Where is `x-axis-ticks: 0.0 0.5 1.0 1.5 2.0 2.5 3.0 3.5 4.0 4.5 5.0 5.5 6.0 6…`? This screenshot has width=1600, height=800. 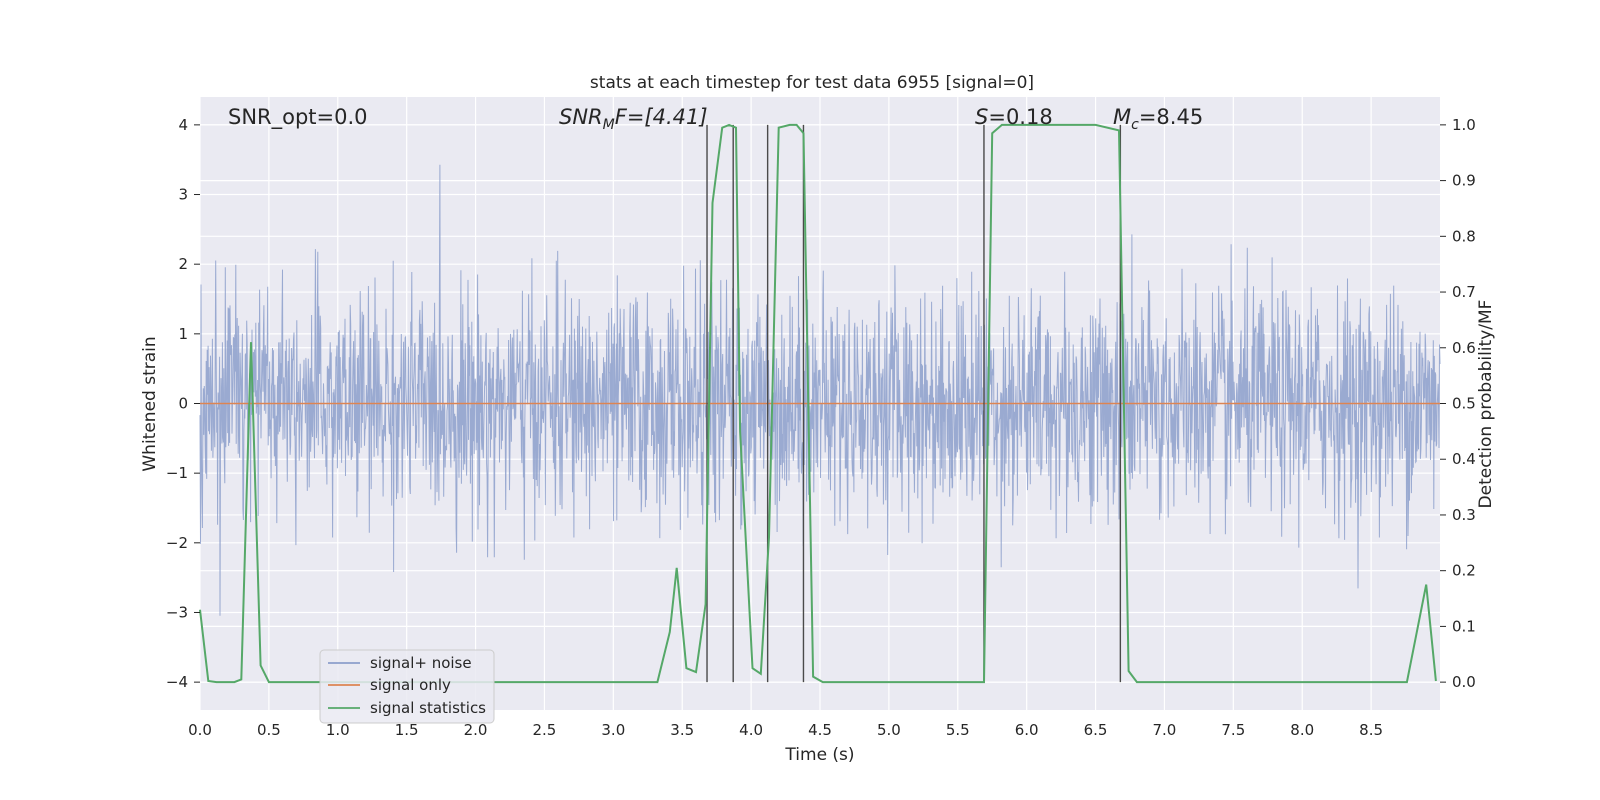
x-axis-ticks: 0.0 0.5 1.0 1.5 2.0 2.5 3.0 3.5 4.0 4.5 5.0 5.5 6.0 6… is located at coordinates (785, 730).